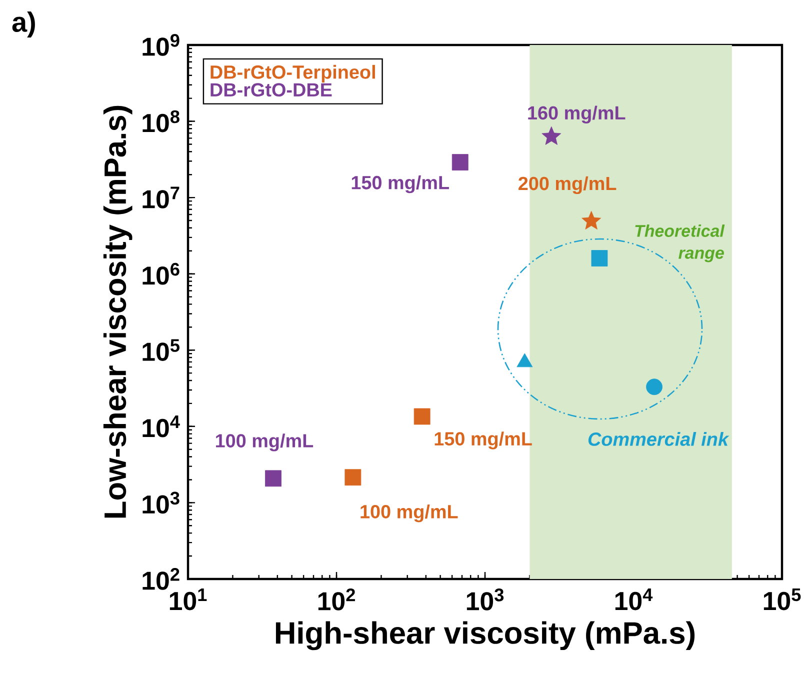 The width and height of the screenshot is (805, 688). What do you see at coordinates (577, 115) in the screenshot?
I see `annotation: 160 mg/mL` at bounding box center [577, 115].